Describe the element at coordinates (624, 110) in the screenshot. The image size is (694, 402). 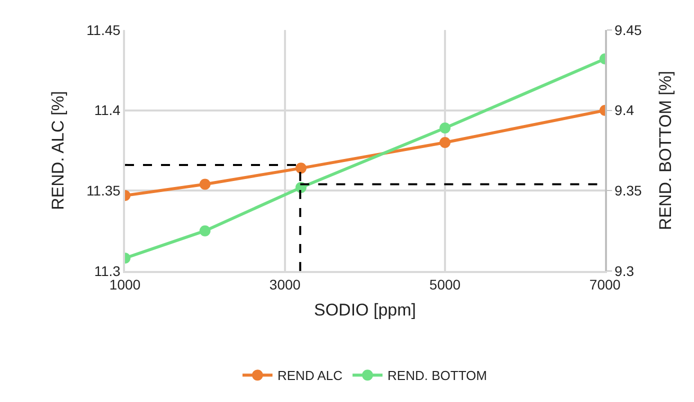
I see `y2-tick-label: 9.4` at that location.